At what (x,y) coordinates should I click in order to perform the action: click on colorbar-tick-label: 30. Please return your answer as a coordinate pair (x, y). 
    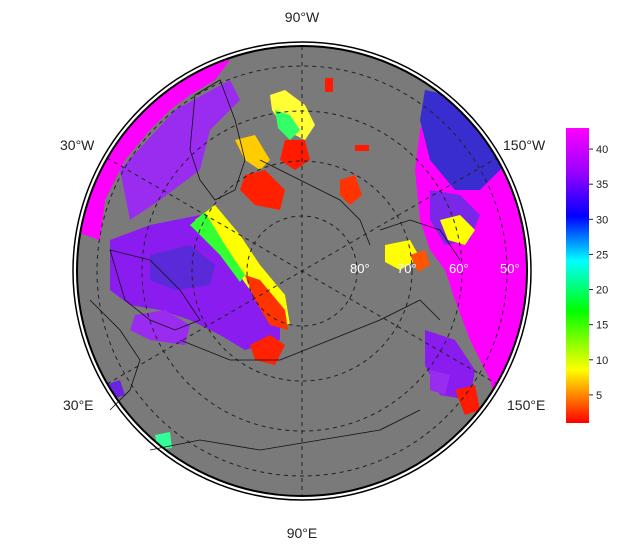
    Looking at the image, I should click on (602, 220).